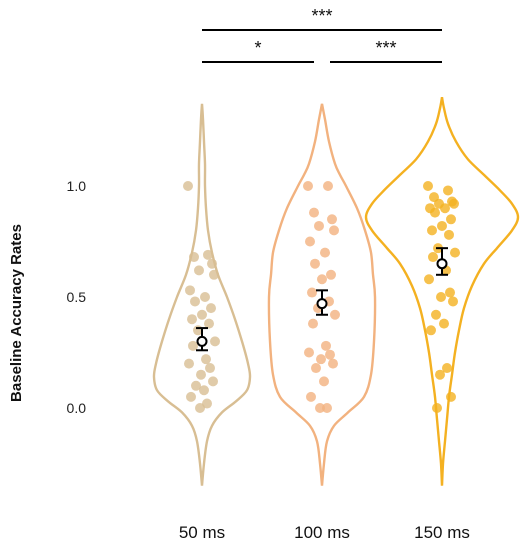 Image resolution: width=527 pixels, height=550 pixels. I want to click on category-label: 100 ms, so click(322, 532).